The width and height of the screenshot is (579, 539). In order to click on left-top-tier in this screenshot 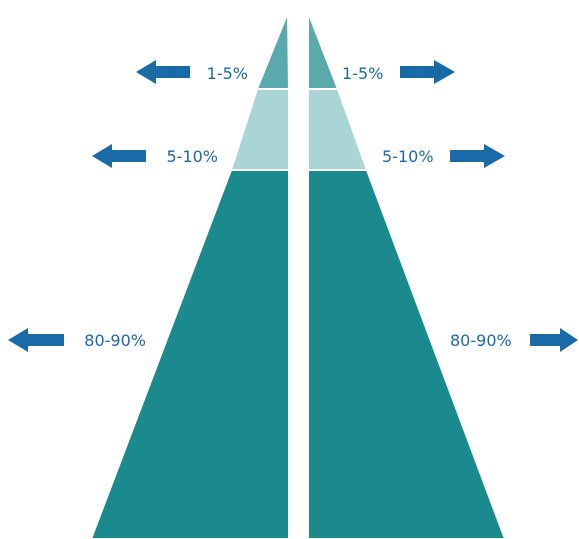, I will do `click(273, 50)`.